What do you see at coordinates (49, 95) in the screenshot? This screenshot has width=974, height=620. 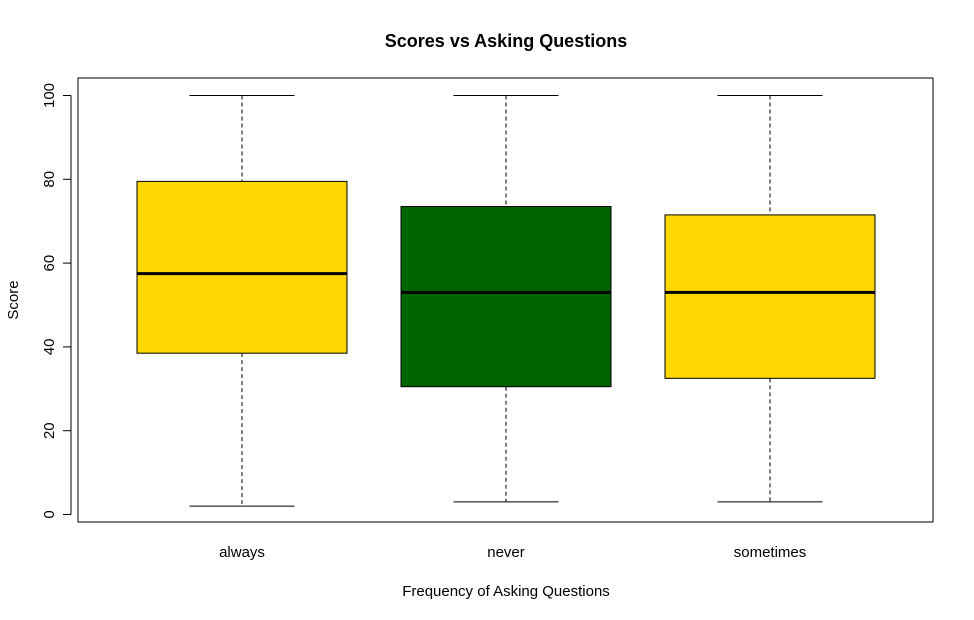 I see `y-tick-label: 100` at bounding box center [49, 95].